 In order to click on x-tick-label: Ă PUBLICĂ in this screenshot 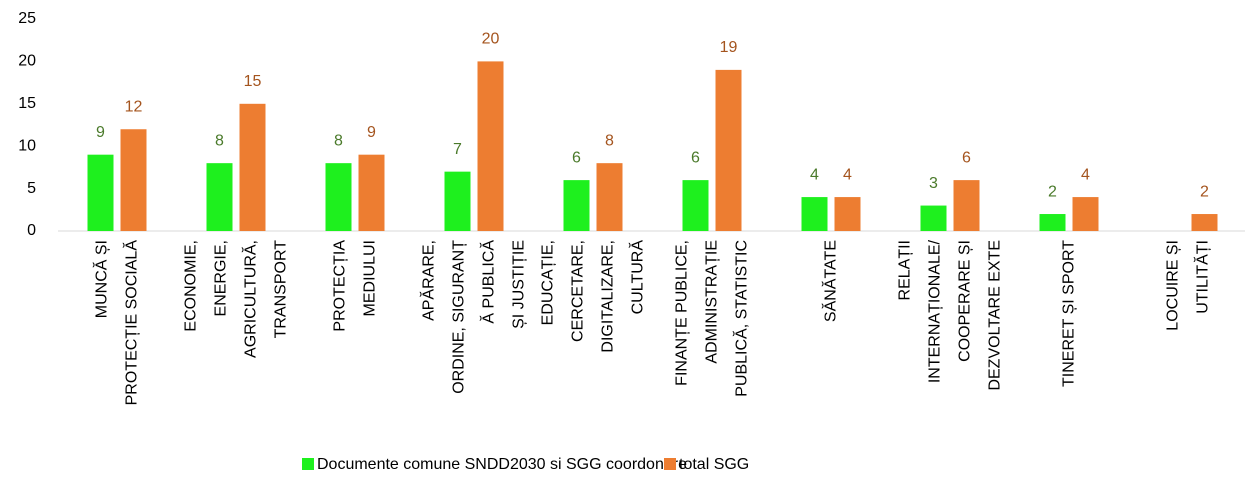, I will do `click(488, 282)`.